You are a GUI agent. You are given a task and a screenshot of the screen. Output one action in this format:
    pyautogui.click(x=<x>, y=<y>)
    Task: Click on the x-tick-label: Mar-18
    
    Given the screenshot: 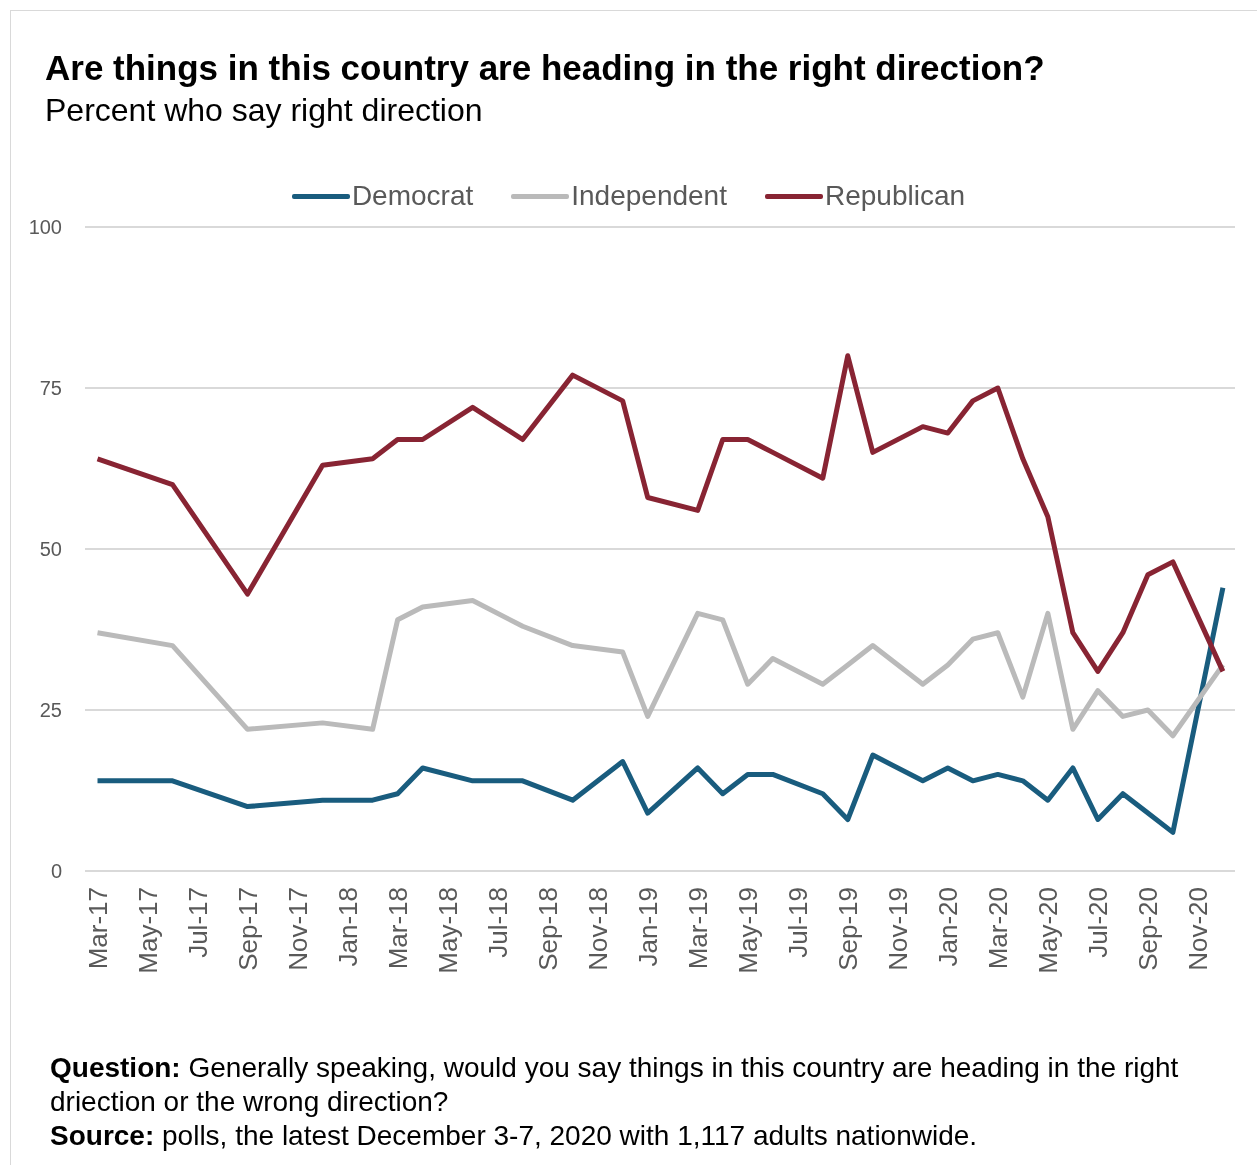 What is the action you would take?
    pyautogui.click(x=397, y=928)
    